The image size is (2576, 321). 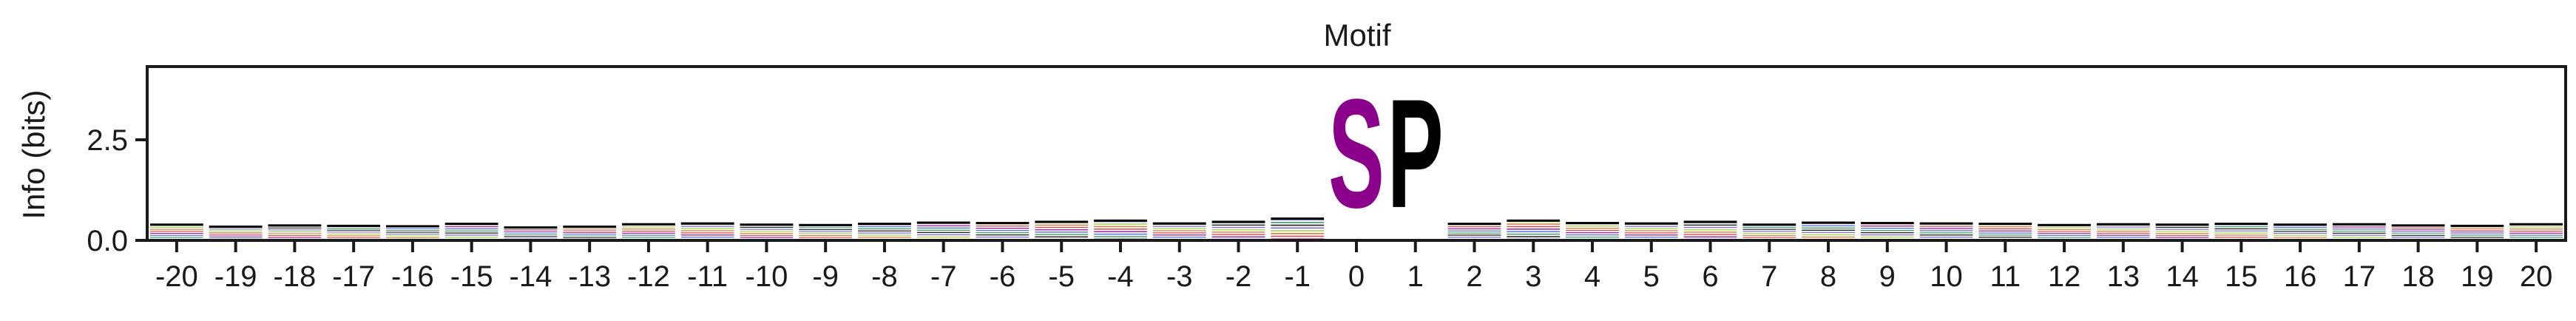 I want to click on x-tick-label: -18, so click(x=294, y=276).